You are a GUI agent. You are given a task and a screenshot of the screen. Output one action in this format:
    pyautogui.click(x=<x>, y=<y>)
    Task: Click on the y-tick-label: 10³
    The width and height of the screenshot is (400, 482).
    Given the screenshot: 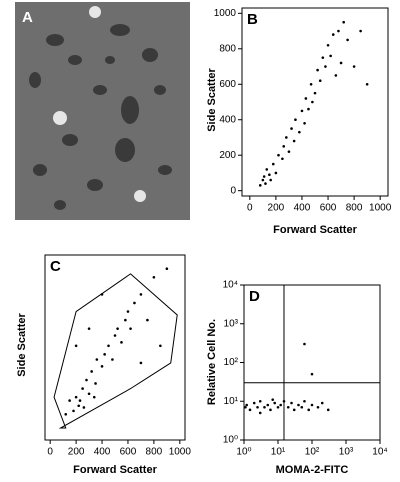 What is the action you would take?
    pyautogui.click(x=231, y=323)
    